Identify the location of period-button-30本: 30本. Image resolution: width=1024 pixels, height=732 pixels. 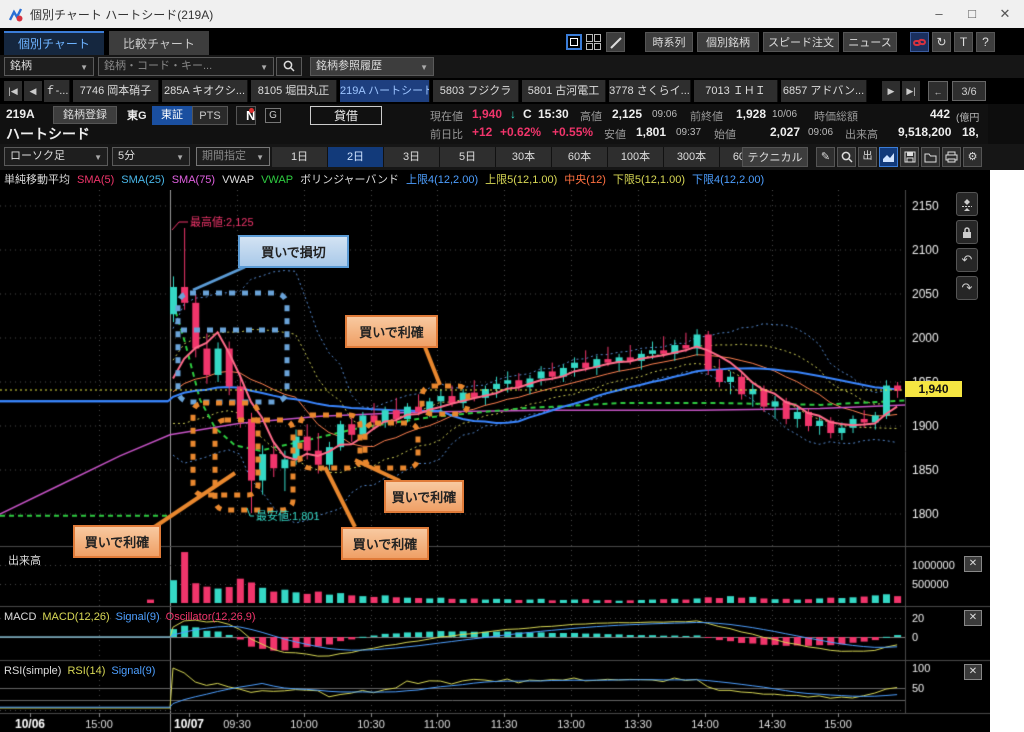
(524, 157).